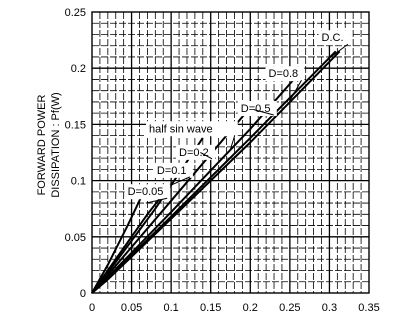 Image resolution: width=407 pixels, height=331 pixels. I want to click on annotation-d-0-2: D=0.2, so click(196, 152).